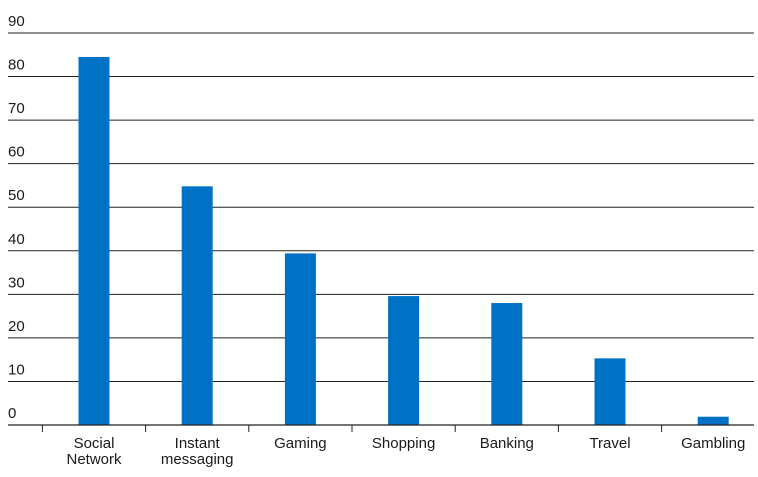  Describe the element at coordinates (197, 459) in the screenshot. I see `x-tick-label-instant-messaging-line-2: messaging` at that location.